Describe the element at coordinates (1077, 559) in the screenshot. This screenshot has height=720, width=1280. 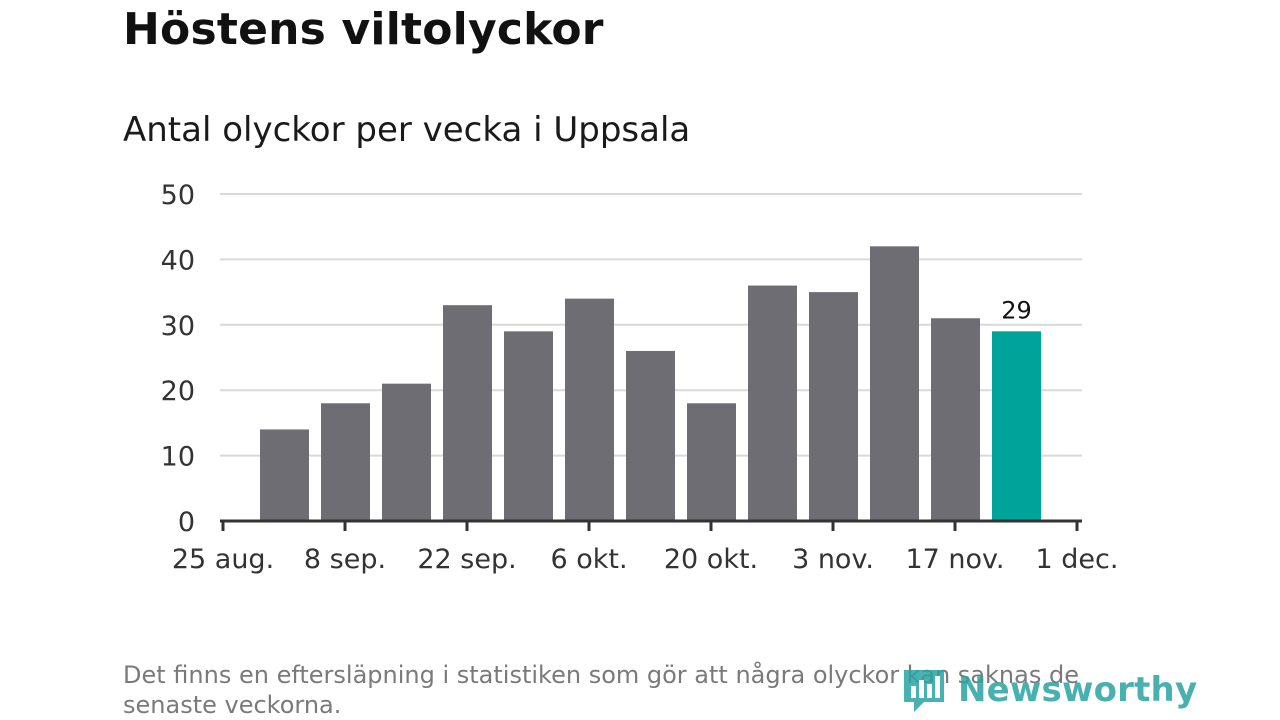
I see `x-tick-label: 1 dec.` at that location.